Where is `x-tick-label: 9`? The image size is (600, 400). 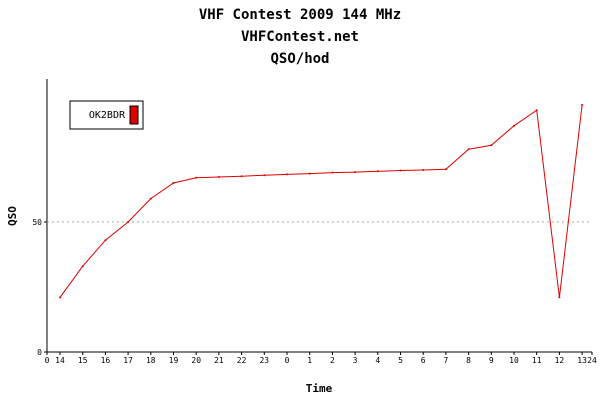
x-tick-label: 9 is located at coordinates (491, 360).